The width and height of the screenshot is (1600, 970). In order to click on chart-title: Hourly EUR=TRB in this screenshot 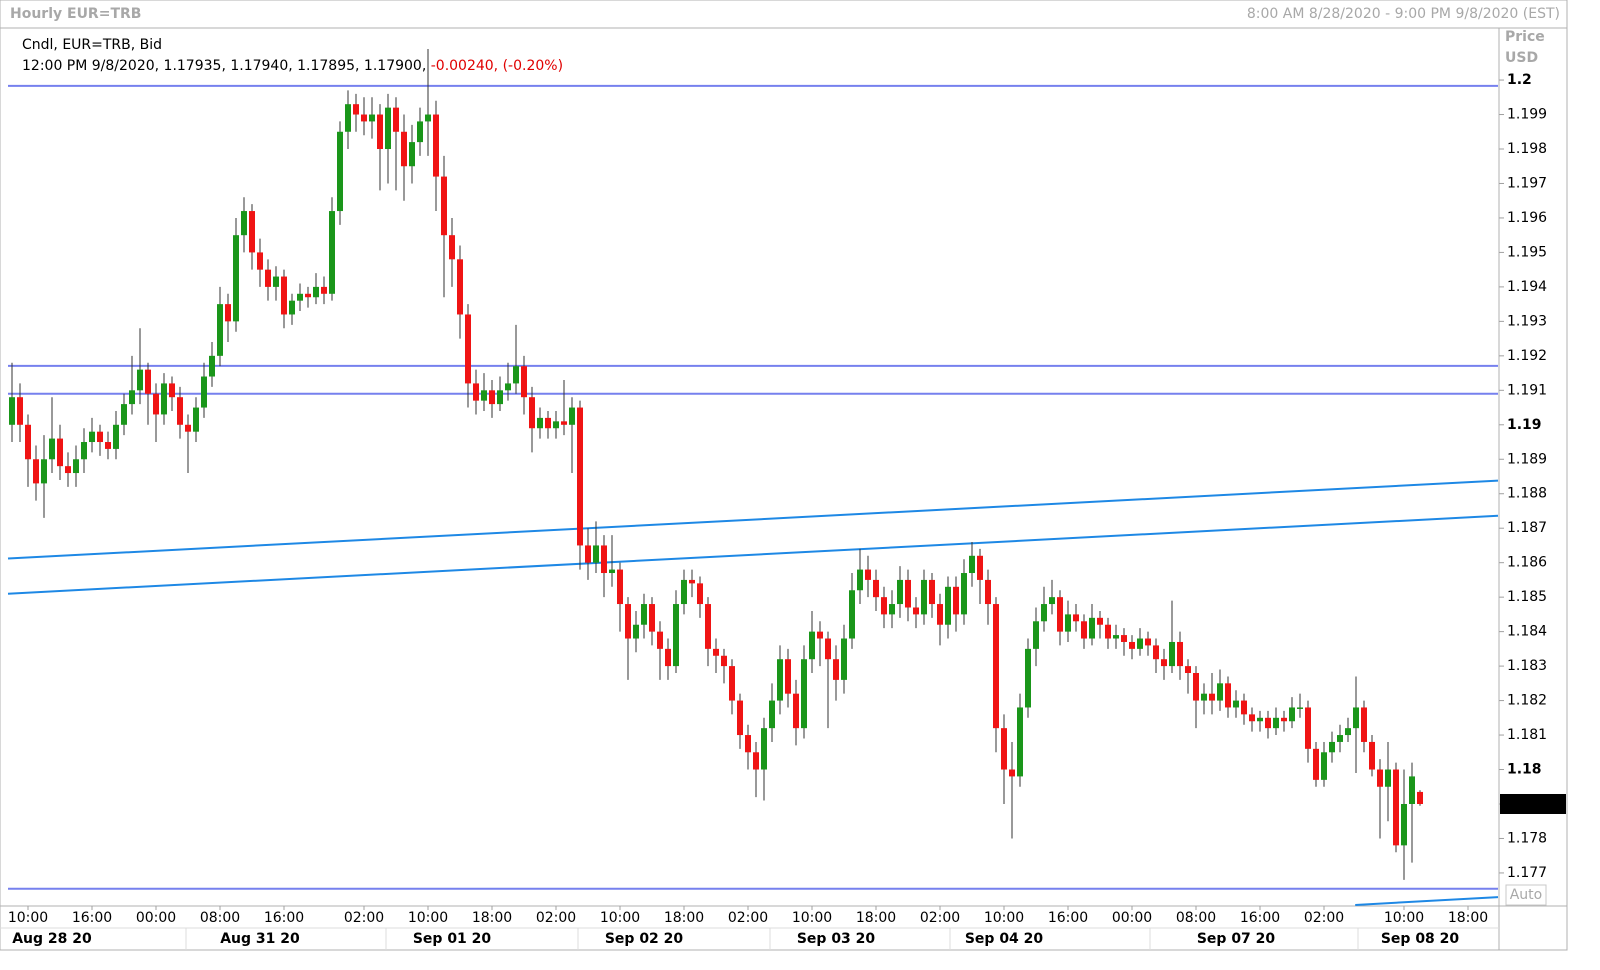, I will do `click(75, 14)`.